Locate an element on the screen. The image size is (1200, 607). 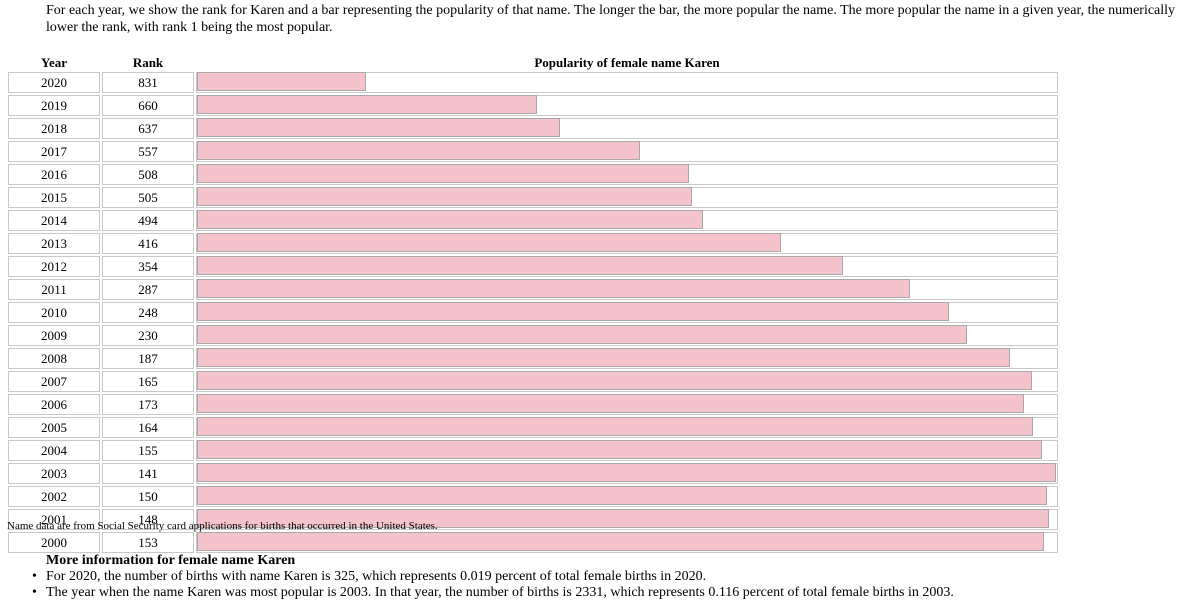
table-row: 2009 230 is located at coordinates (533, 335).